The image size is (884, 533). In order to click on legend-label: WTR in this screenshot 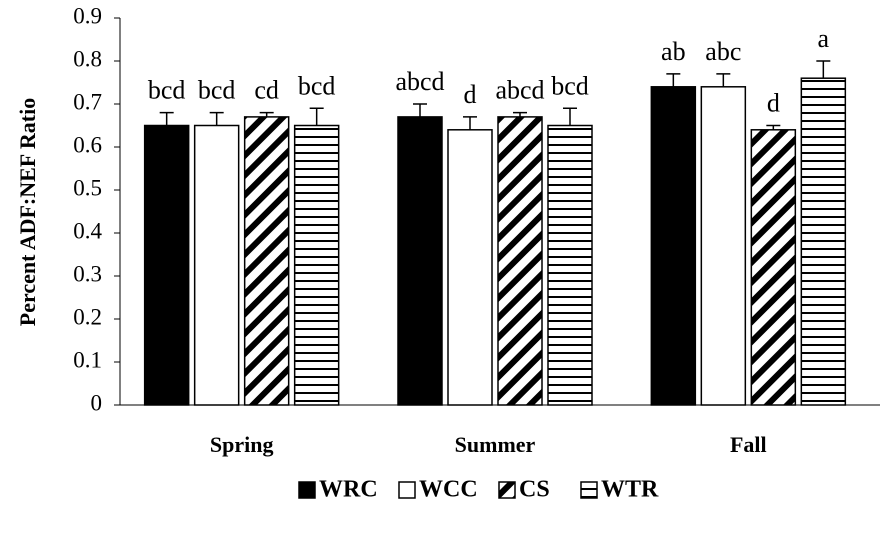, I will do `click(630, 490)`.